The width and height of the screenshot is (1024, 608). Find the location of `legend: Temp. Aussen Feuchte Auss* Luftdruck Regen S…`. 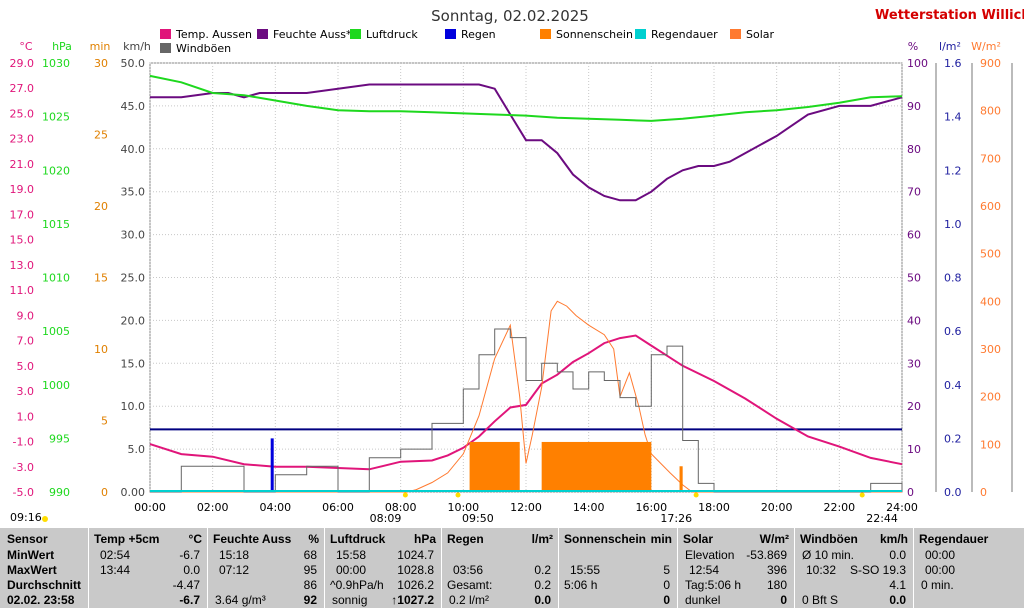

legend: Temp. Aussen Feuchte Auss* Luftdruck Regen S… is located at coordinates (467, 41).